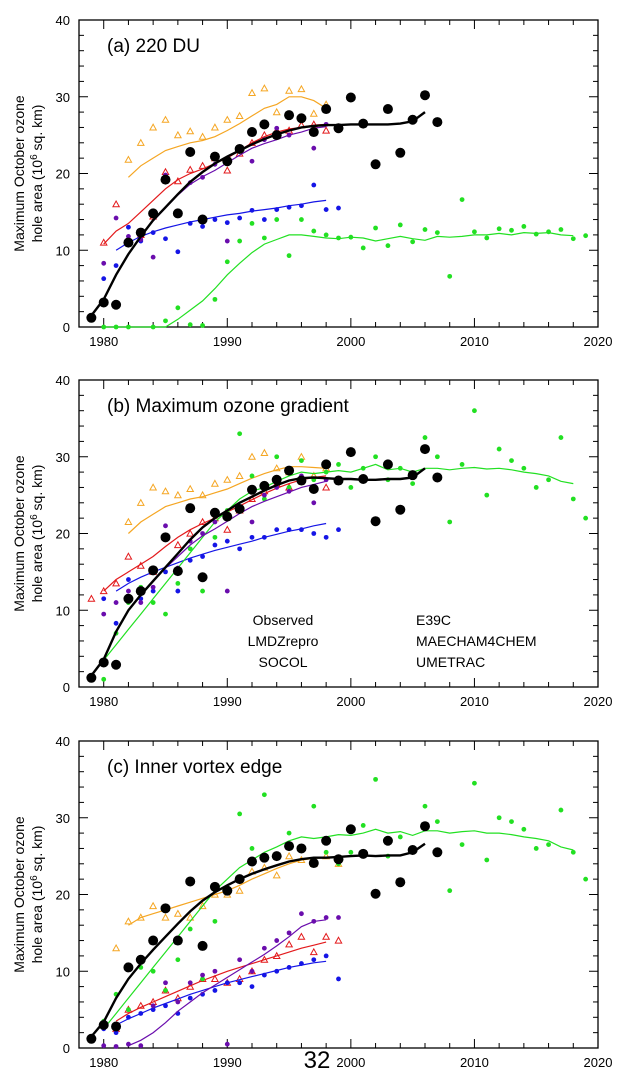  Describe the element at coordinates (221, 557) in the screenshot. I see `e39c-trend-line` at that location.